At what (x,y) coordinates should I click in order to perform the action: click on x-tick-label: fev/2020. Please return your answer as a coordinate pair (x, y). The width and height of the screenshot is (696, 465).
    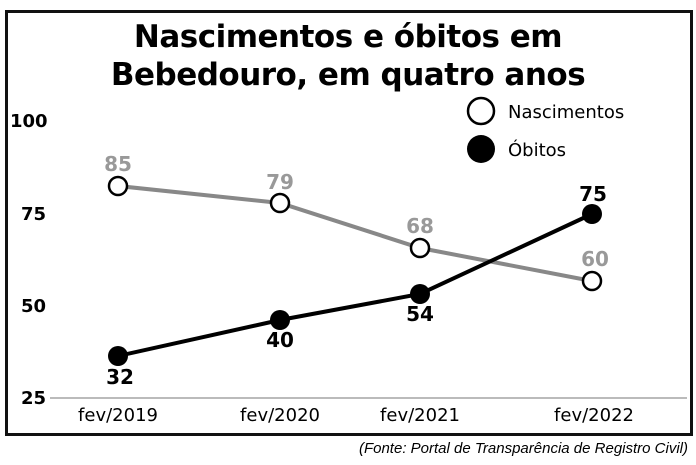
    Looking at the image, I should click on (280, 415).